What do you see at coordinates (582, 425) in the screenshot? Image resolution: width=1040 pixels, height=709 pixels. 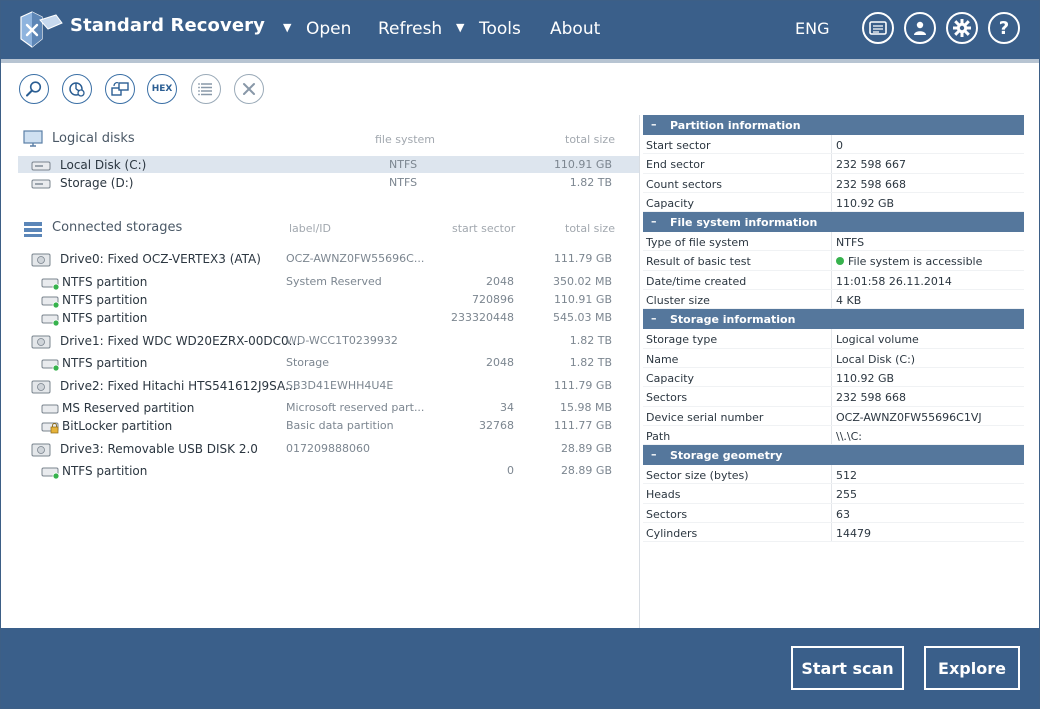 I see `storage-size: 111.77 GB` at bounding box center [582, 425].